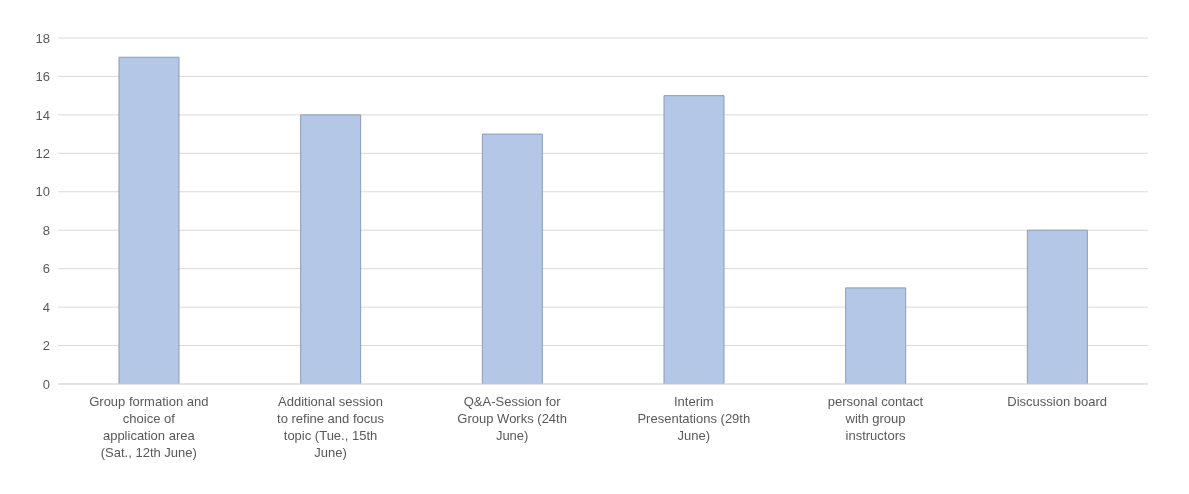 Image resolution: width=1189 pixels, height=494 pixels. I want to click on y-tick-label: 4, so click(46, 307).